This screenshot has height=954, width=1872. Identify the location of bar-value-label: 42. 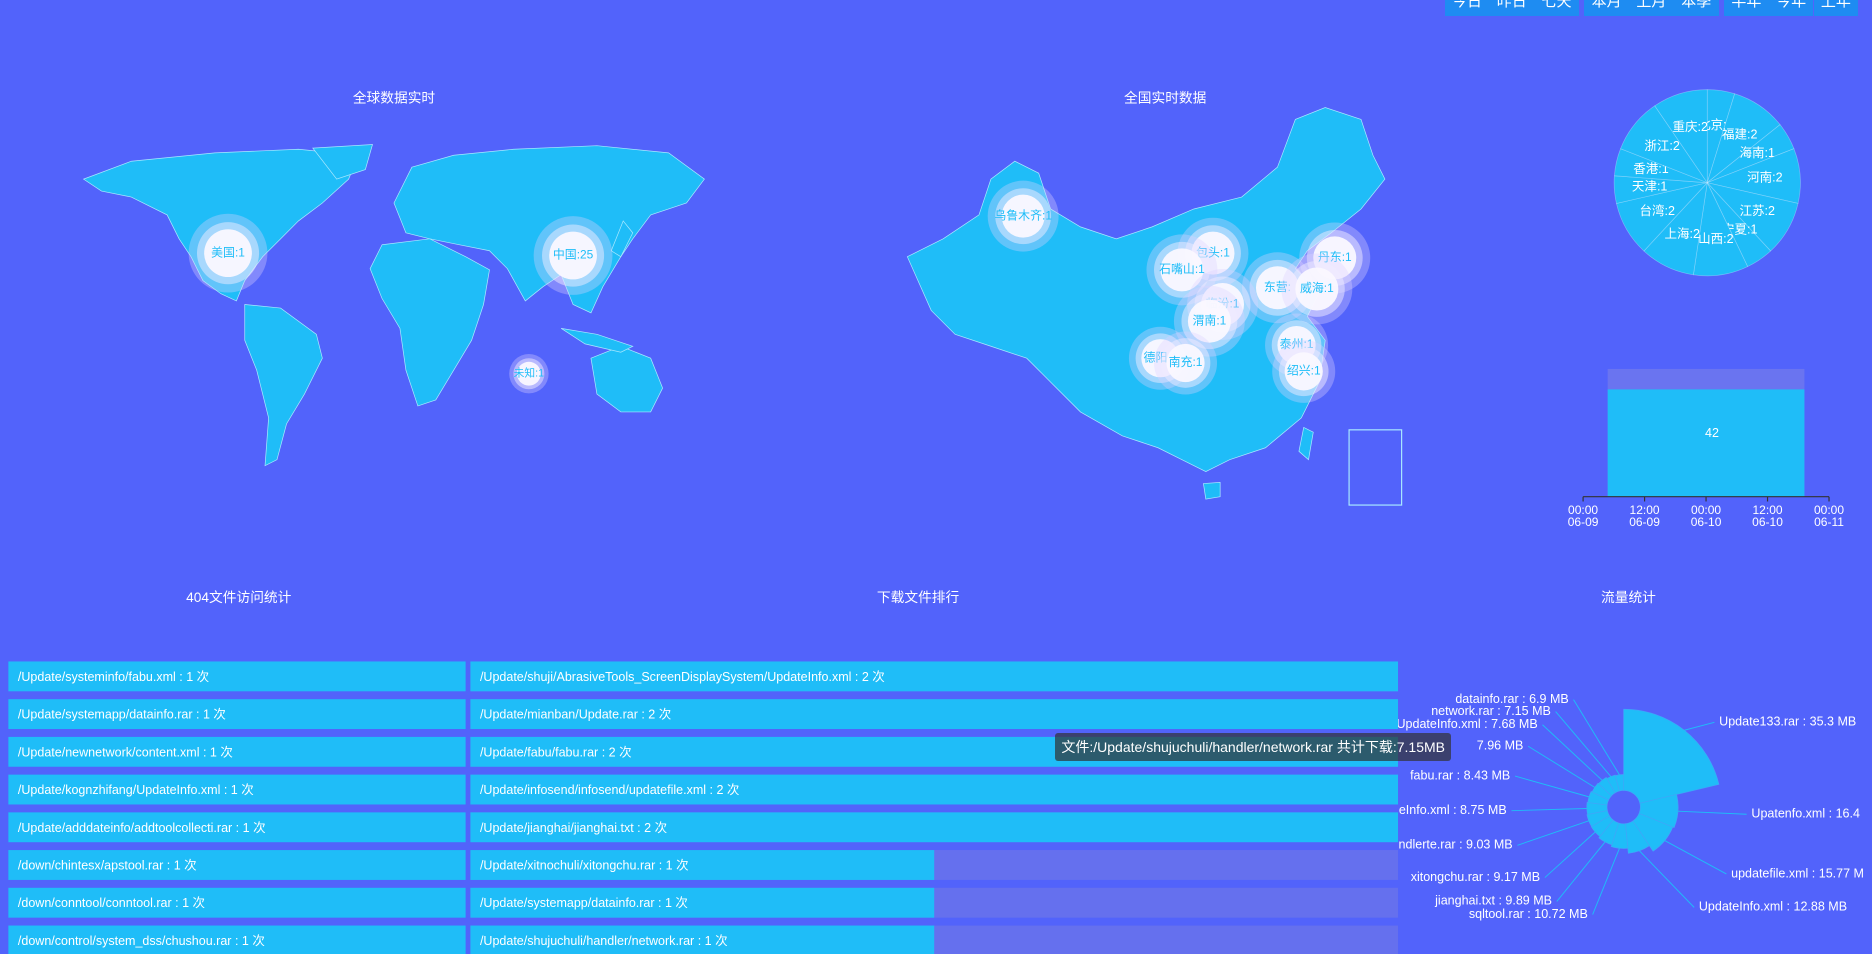
(1712, 433).